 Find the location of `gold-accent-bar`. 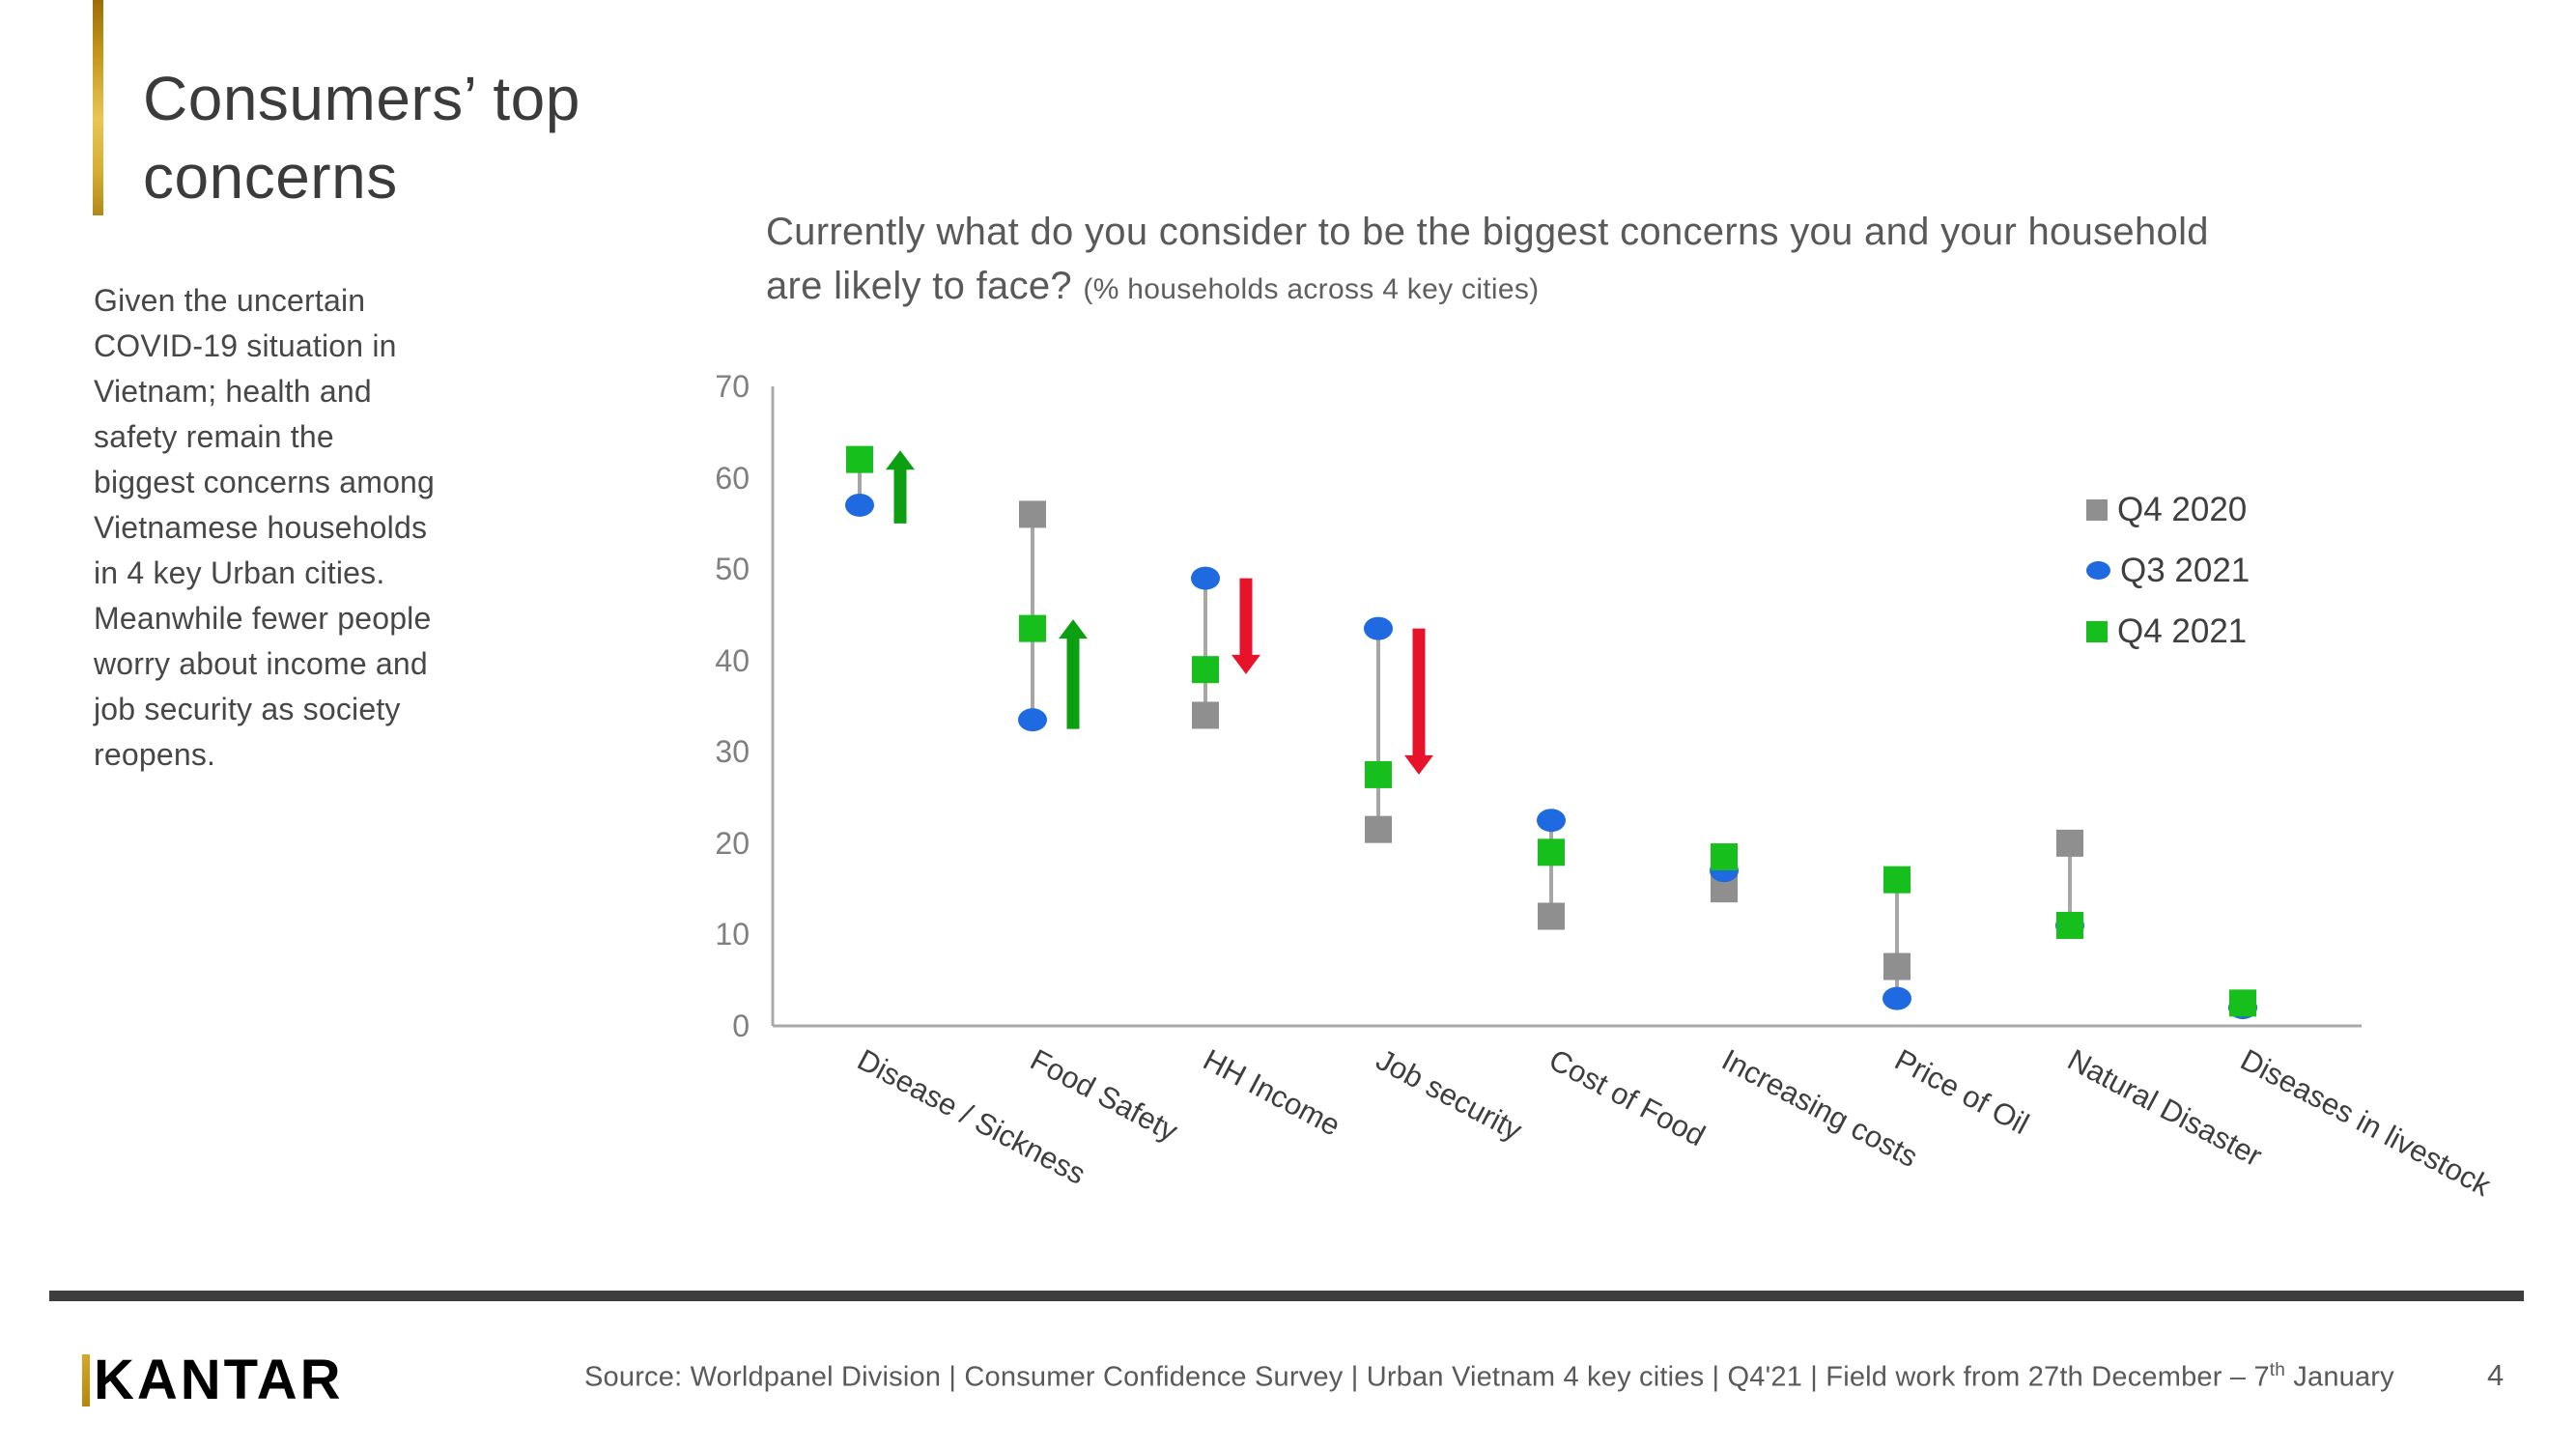

gold-accent-bar is located at coordinates (98, 107).